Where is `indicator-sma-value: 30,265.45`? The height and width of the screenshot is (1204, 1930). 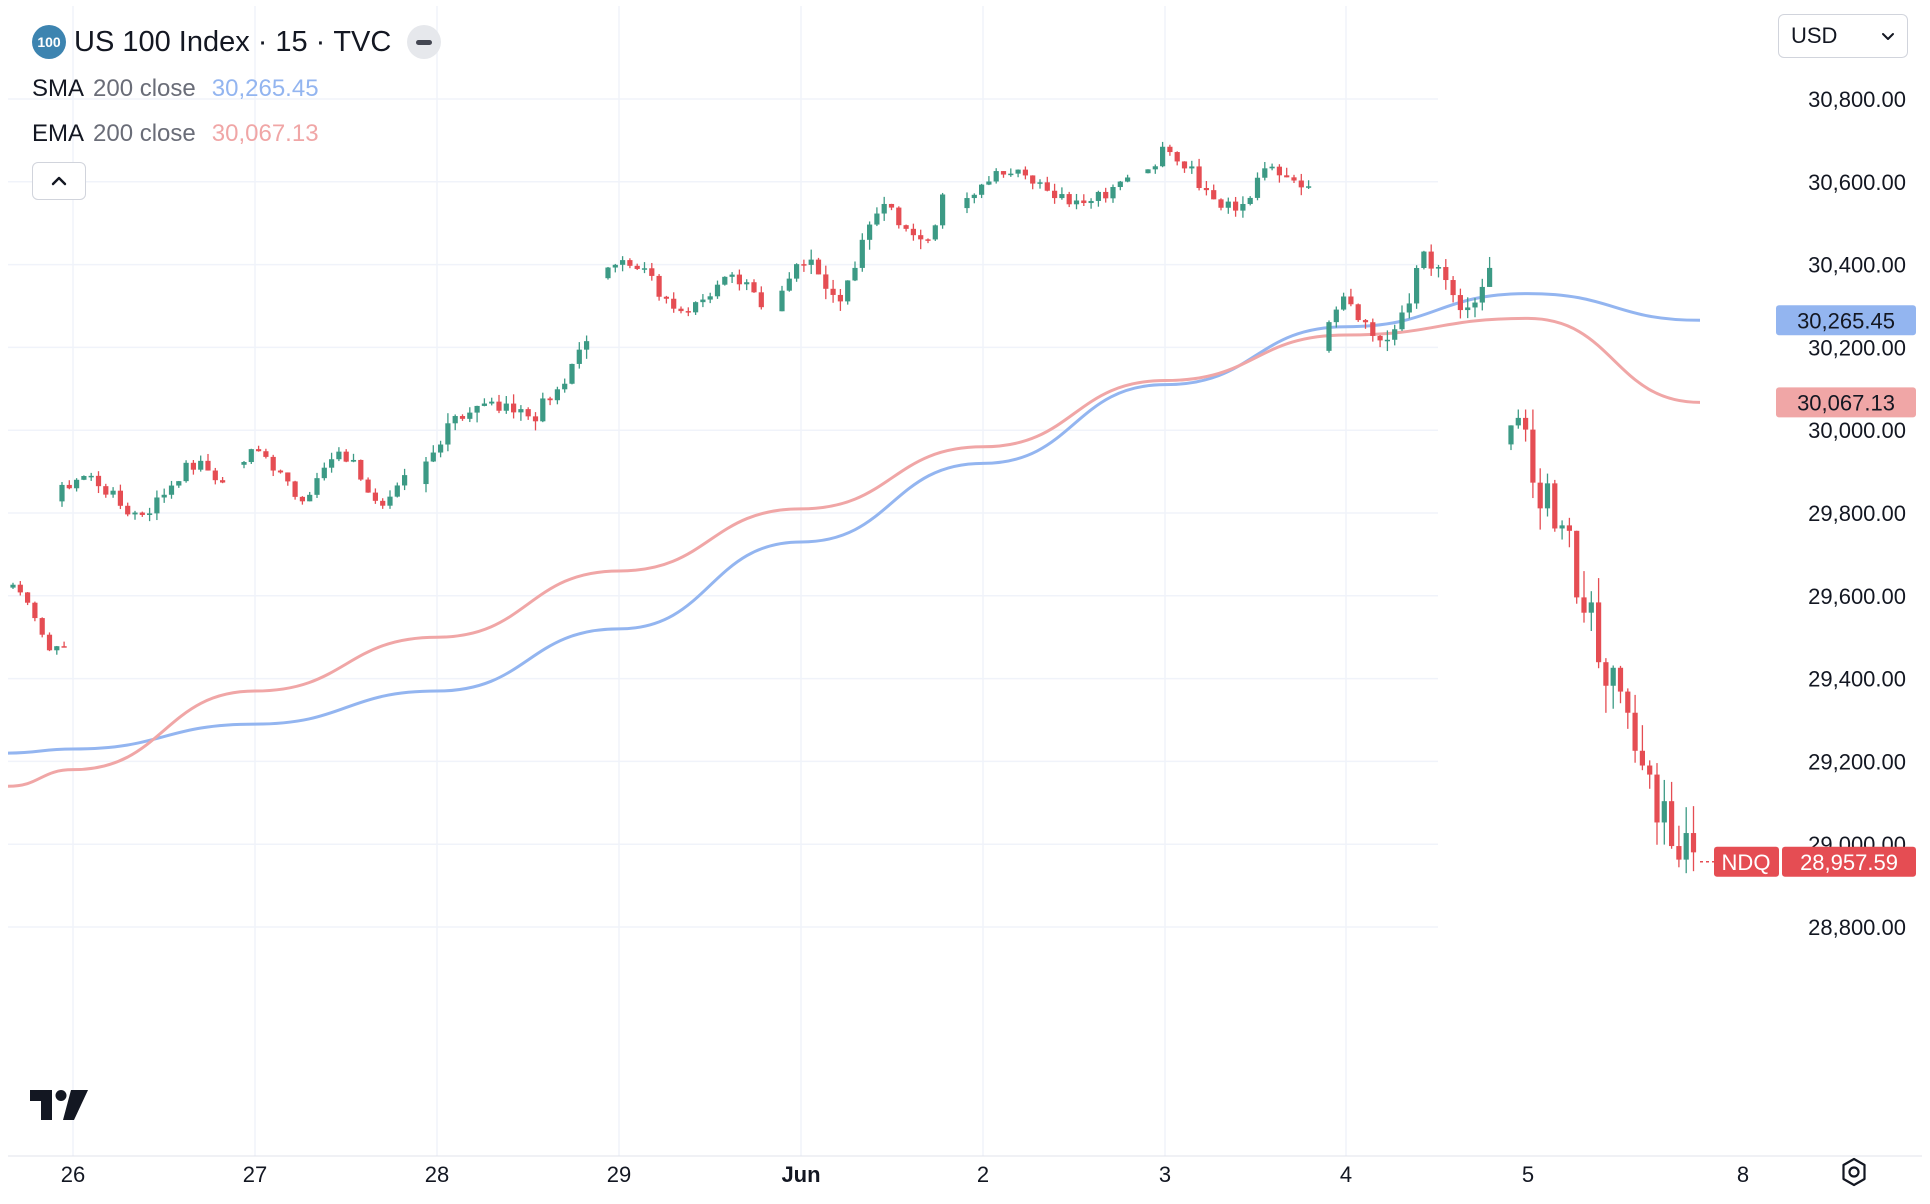
indicator-sma-value: 30,265.45 is located at coordinates (265, 88).